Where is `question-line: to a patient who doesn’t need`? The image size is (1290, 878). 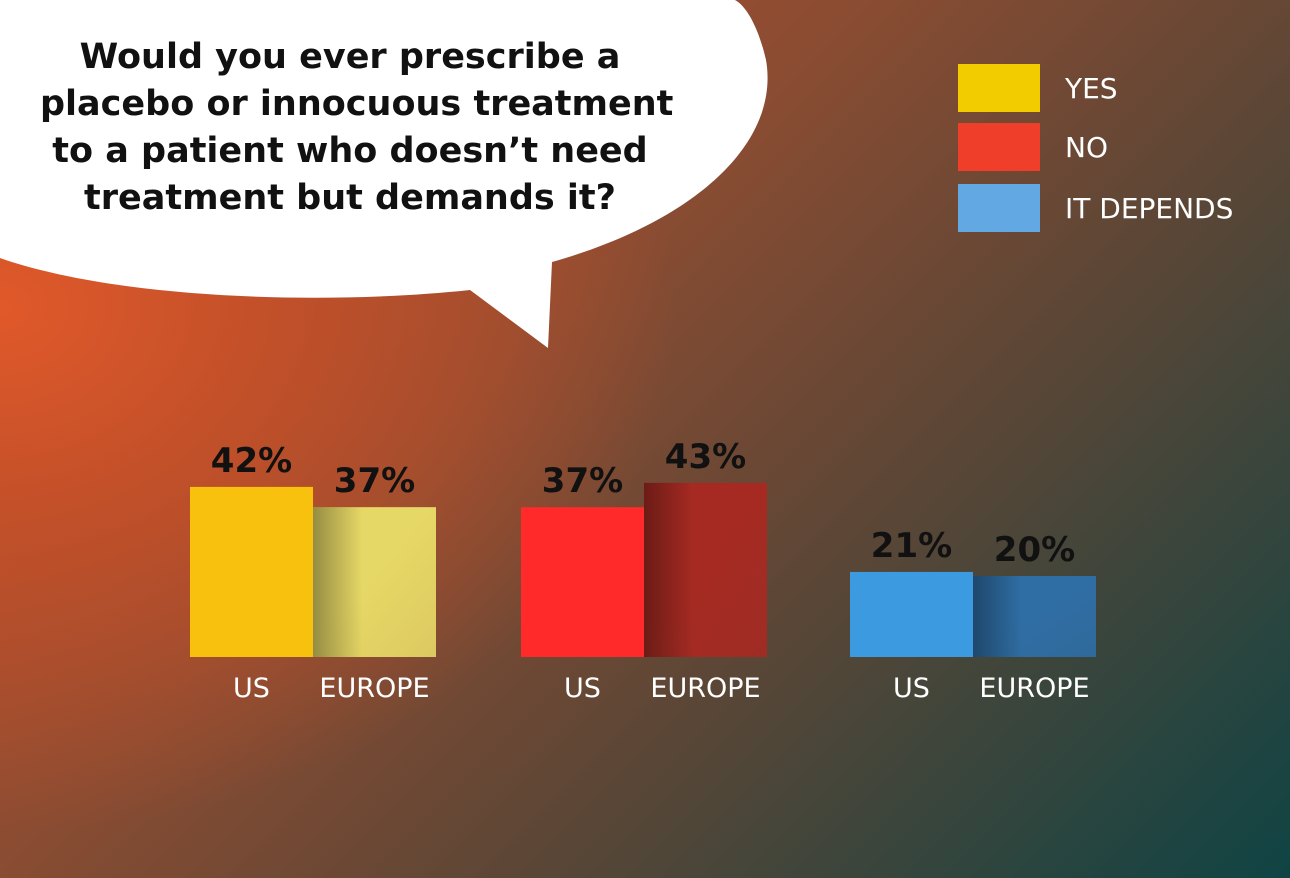
question-line: to a patient who doesn’t need is located at coordinates (350, 151).